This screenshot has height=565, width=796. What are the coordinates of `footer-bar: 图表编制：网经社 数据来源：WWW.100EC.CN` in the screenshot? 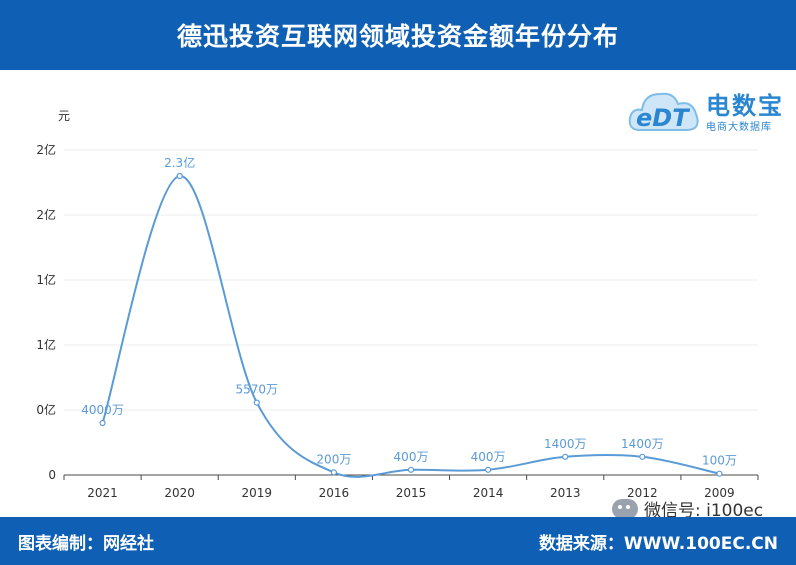 It's located at (398, 541).